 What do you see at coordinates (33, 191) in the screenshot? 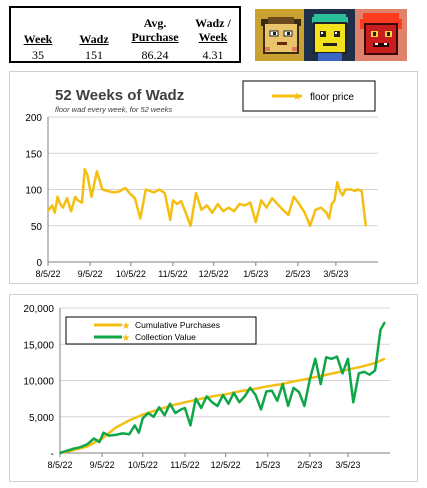
I see `chart1-ytick-label: 100` at bounding box center [33, 191].